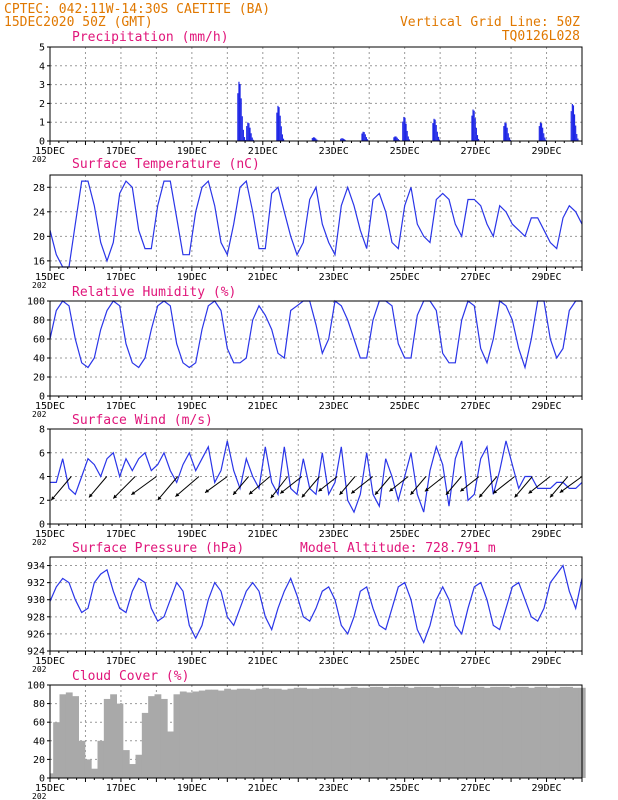 This screenshot has width=618, height=800. What do you see at coordinates (39, 212) in the screenshot?
I see `y-tick-label: 24` at bounding box center [39, 212].